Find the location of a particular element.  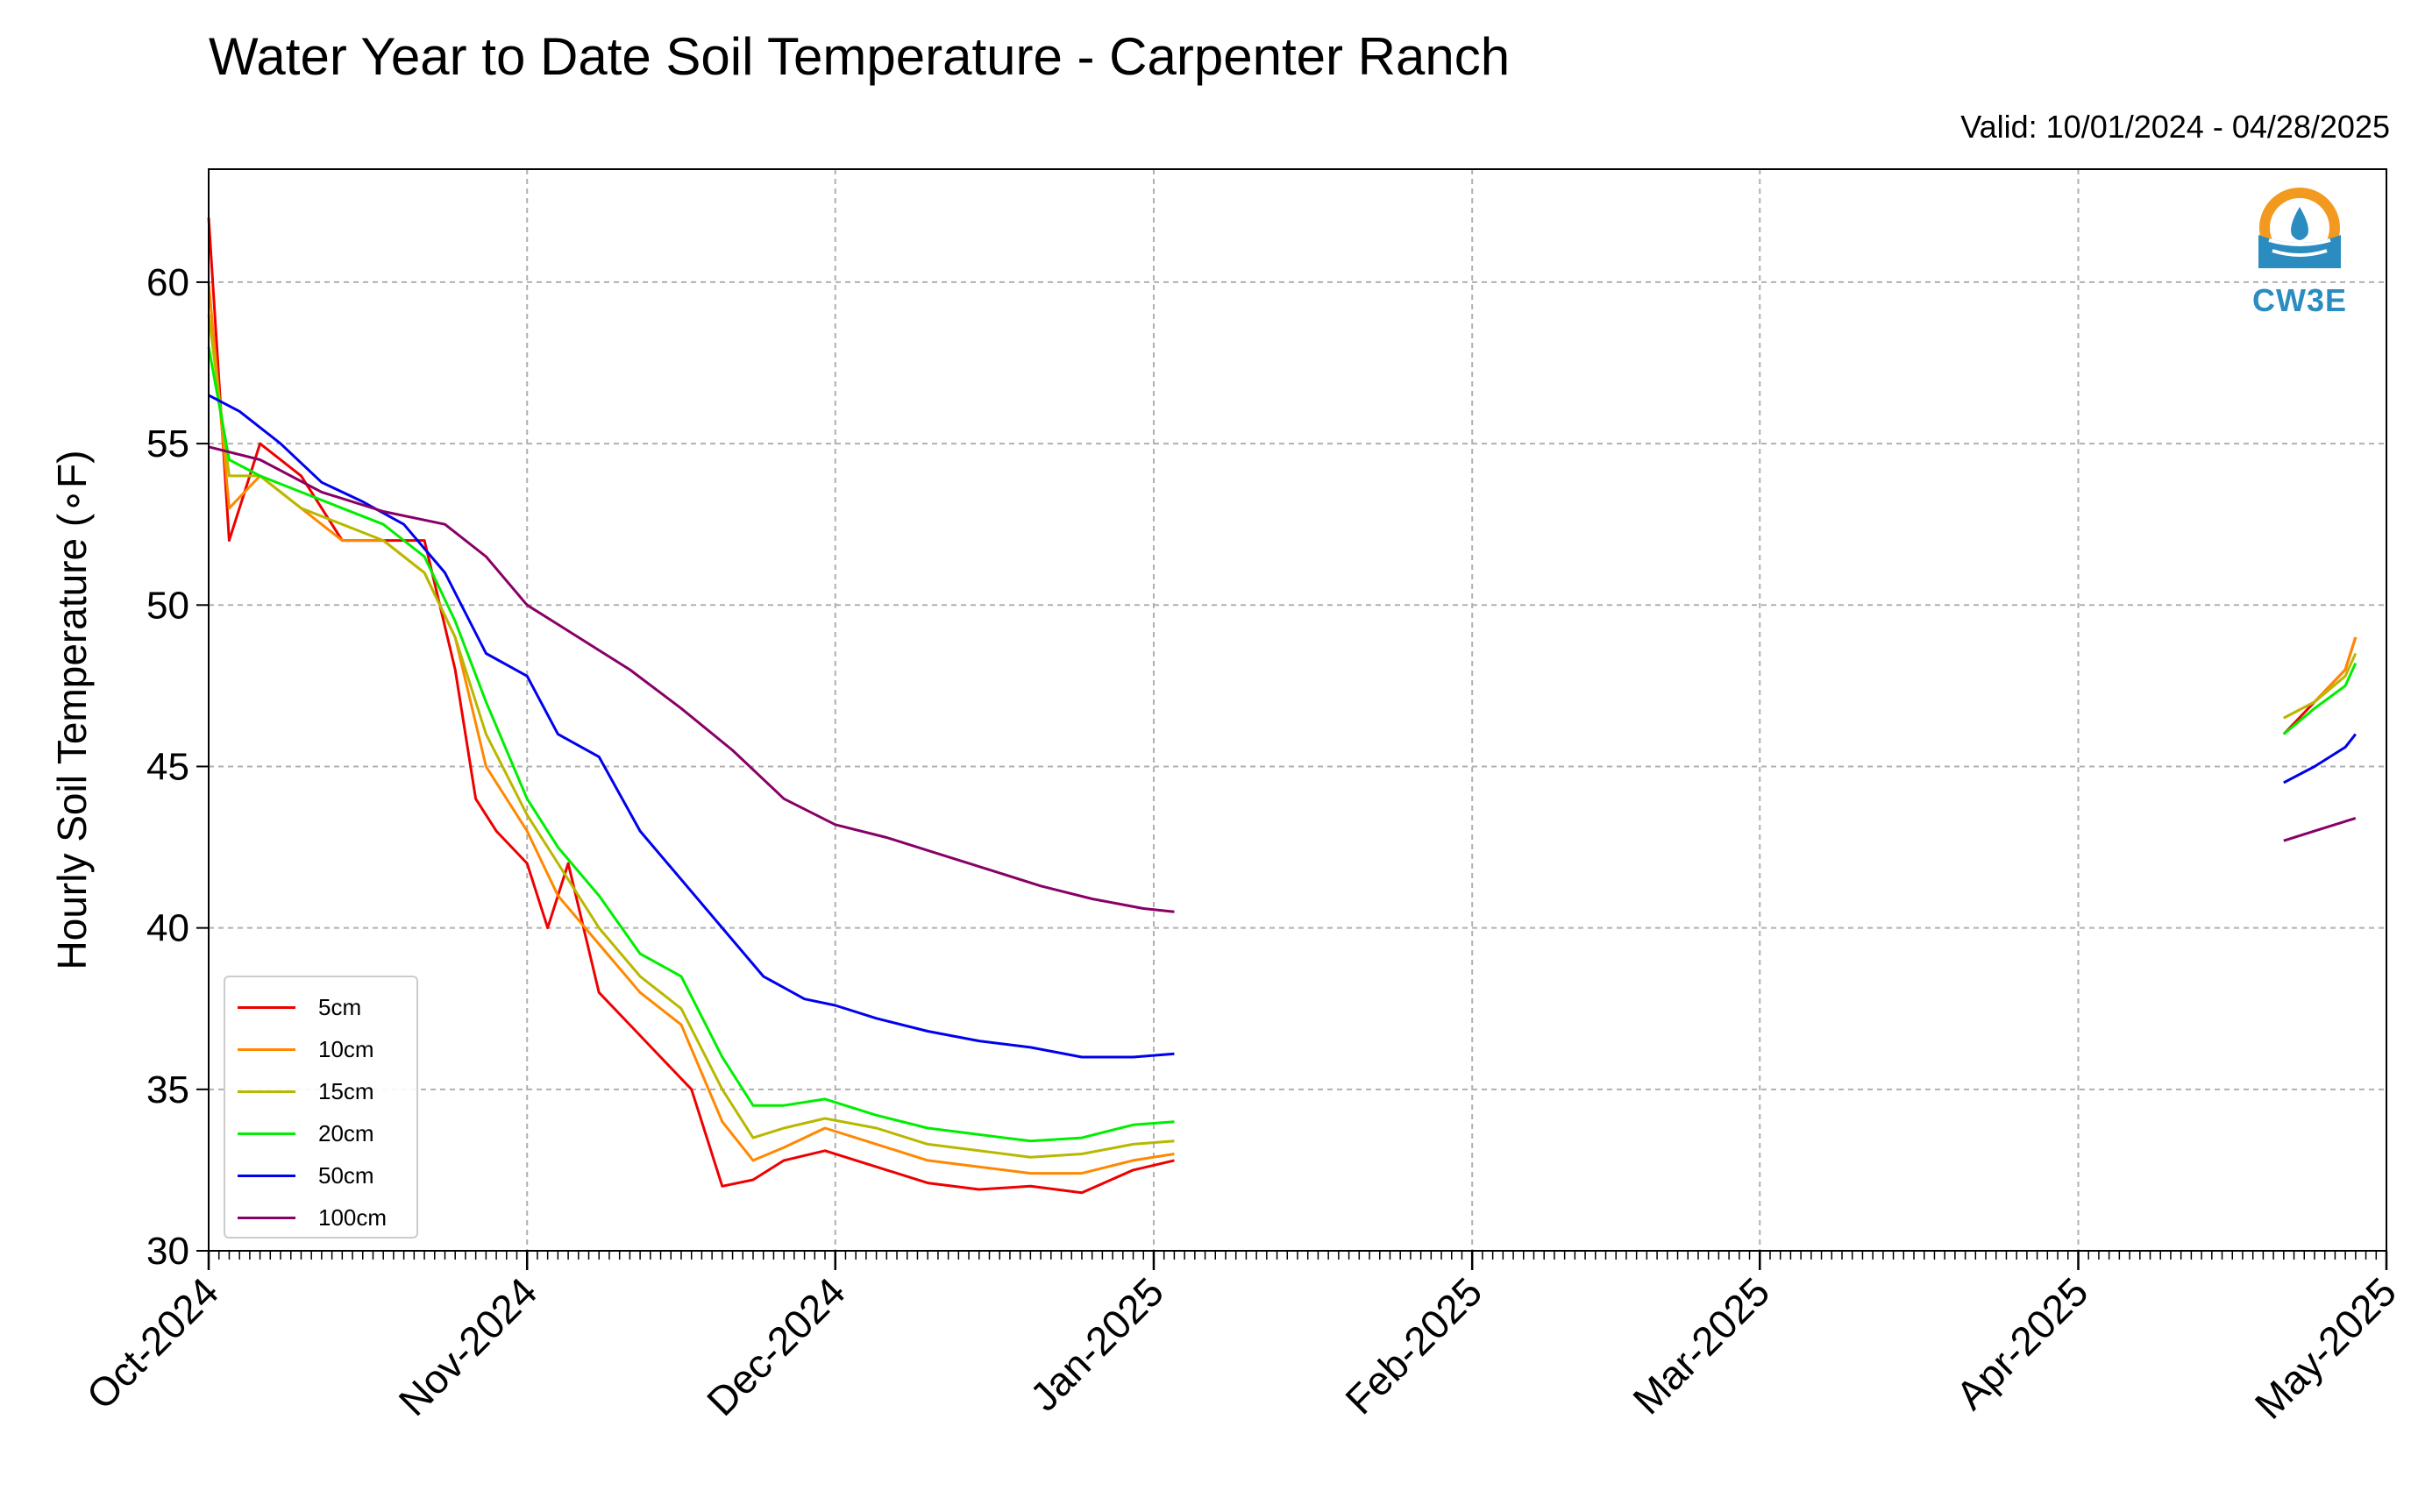

y-tick-label: 45 is located at coordinates (167, 766).